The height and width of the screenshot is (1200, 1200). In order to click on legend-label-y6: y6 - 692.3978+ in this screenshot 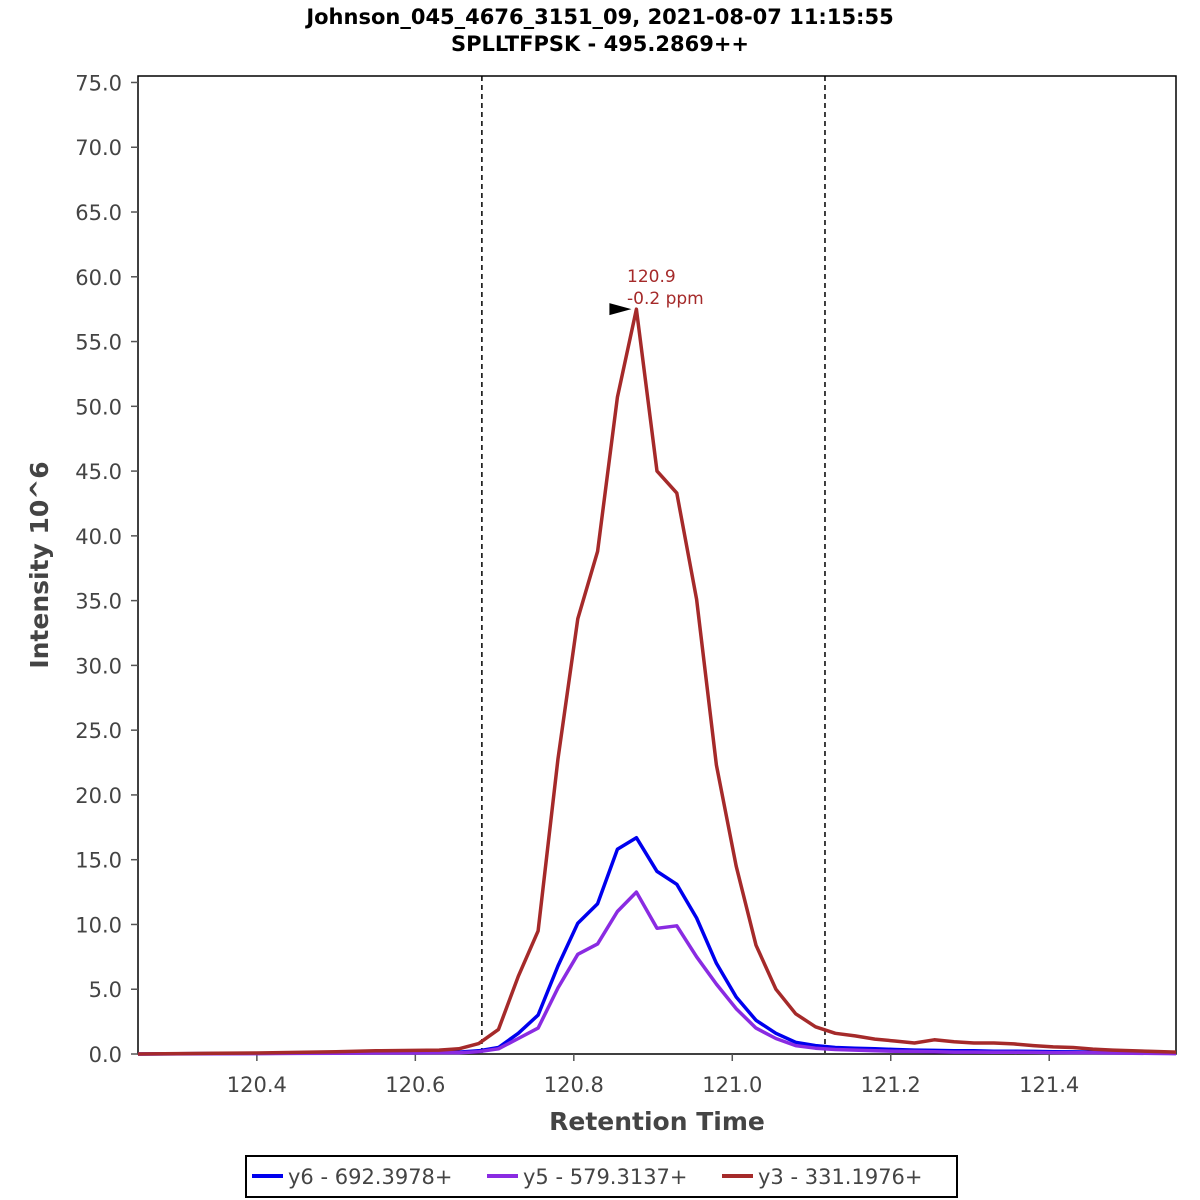, I will do `click(370, 1177)`.